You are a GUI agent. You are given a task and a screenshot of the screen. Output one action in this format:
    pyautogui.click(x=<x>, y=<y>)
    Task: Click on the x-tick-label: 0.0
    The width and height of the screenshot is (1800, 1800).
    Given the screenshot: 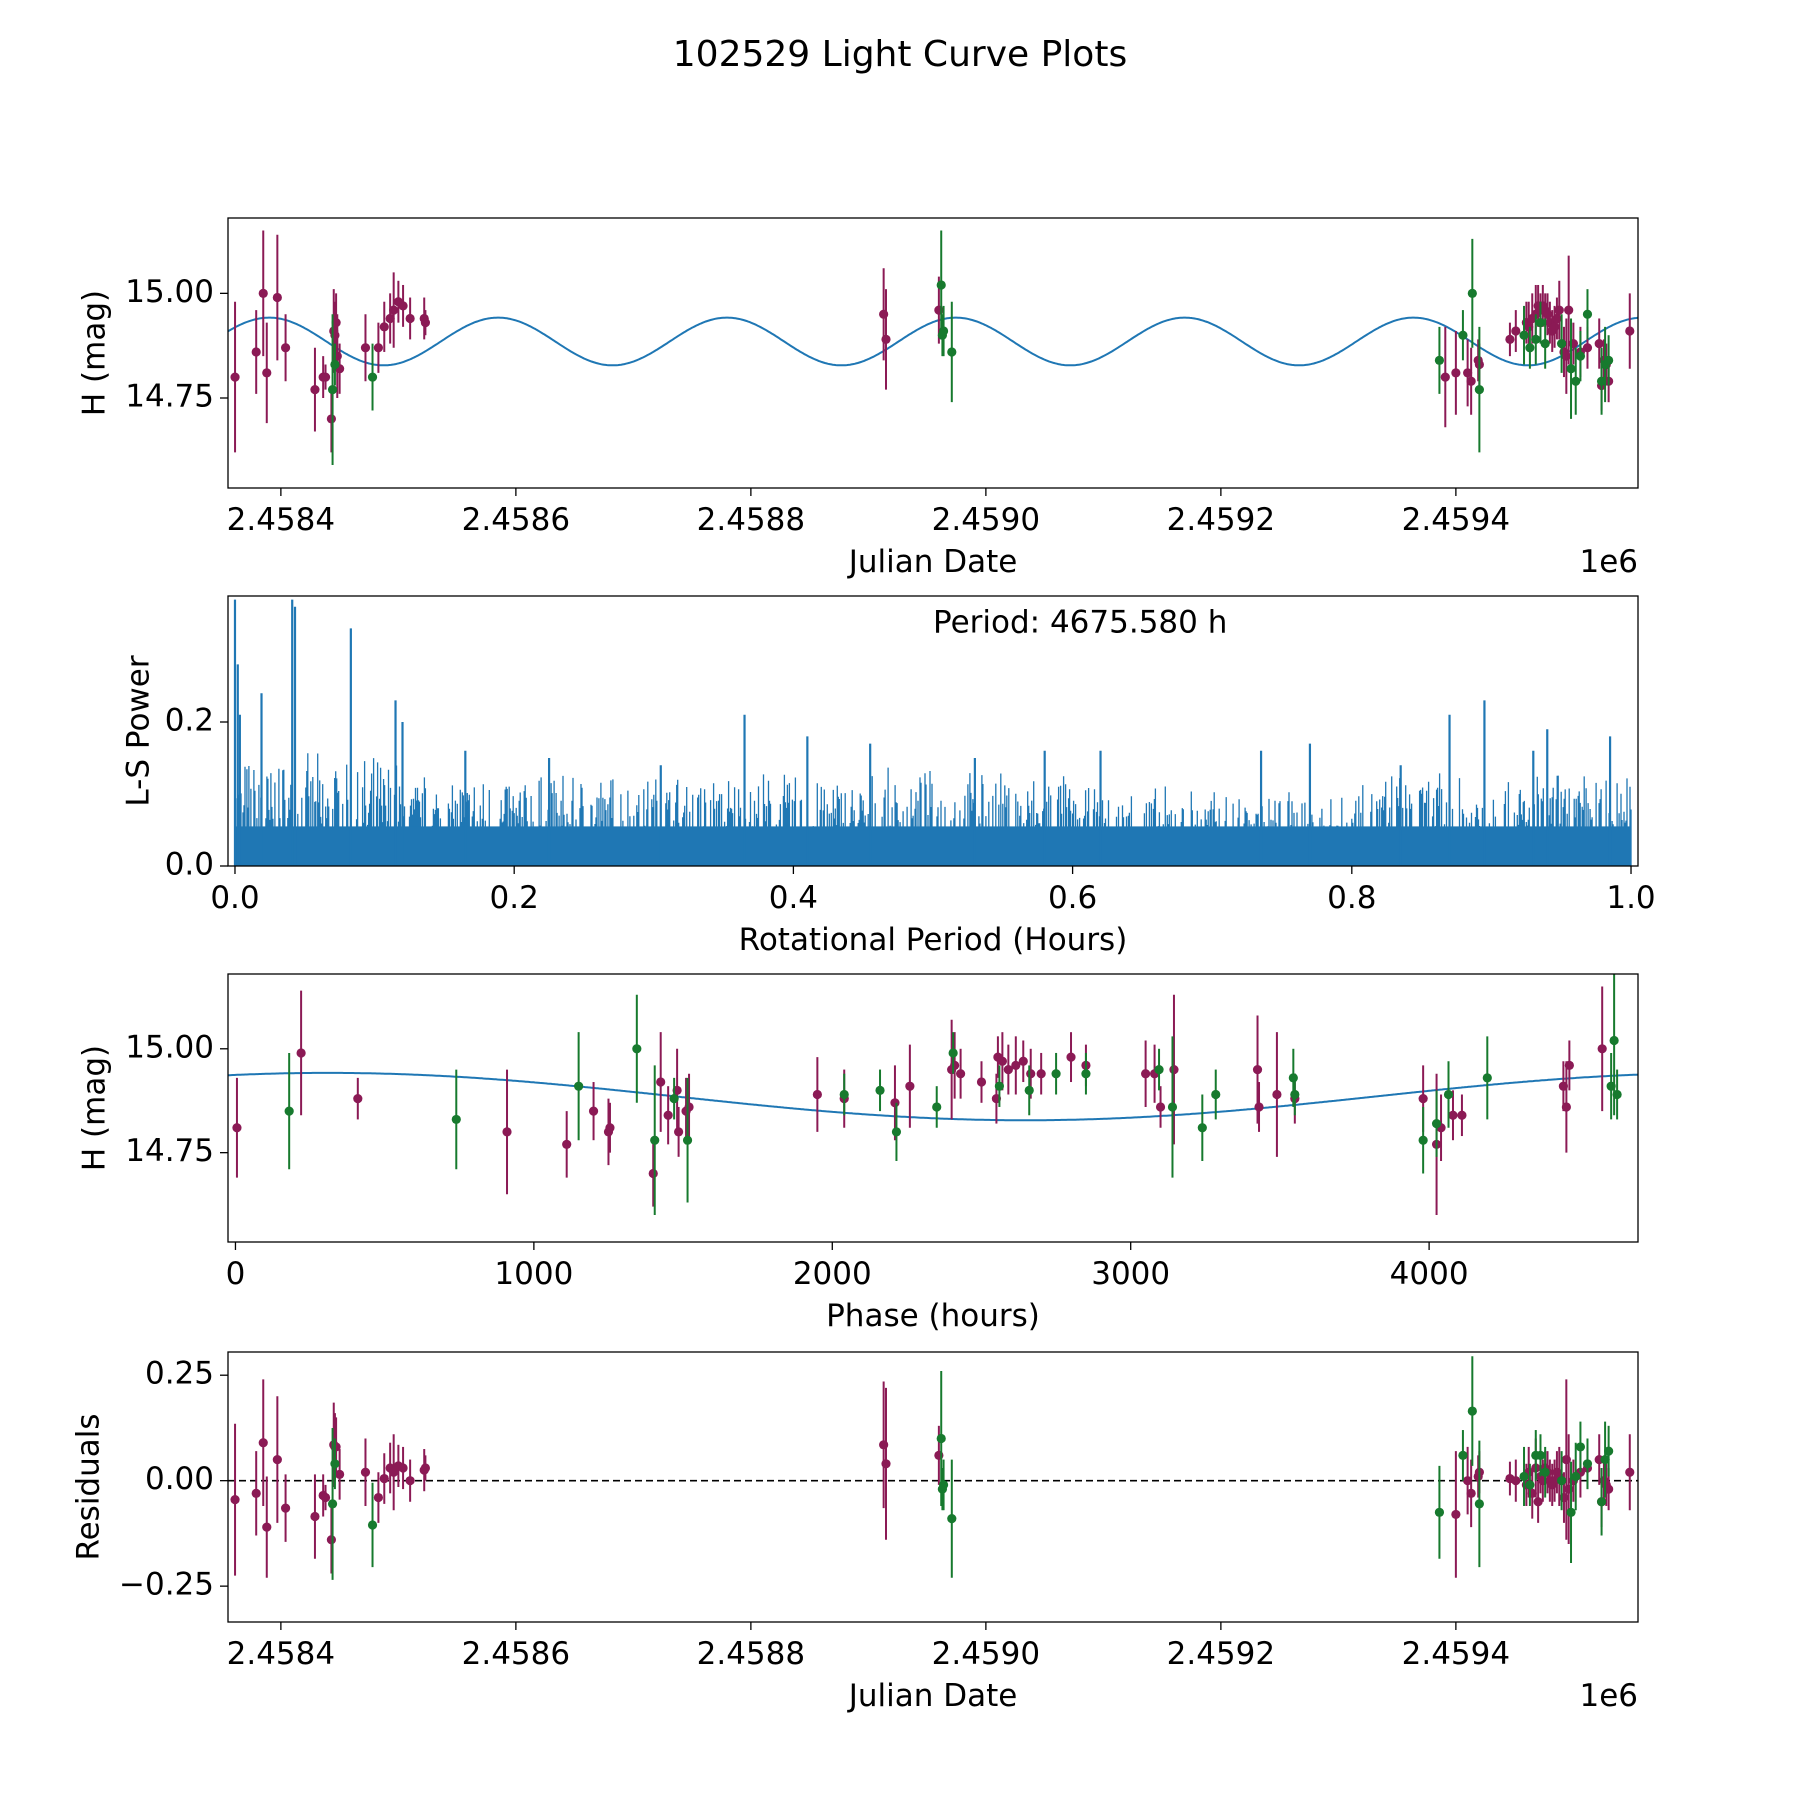 What is the action you would take?
    pyautogui.click(x=234, y=898)
    